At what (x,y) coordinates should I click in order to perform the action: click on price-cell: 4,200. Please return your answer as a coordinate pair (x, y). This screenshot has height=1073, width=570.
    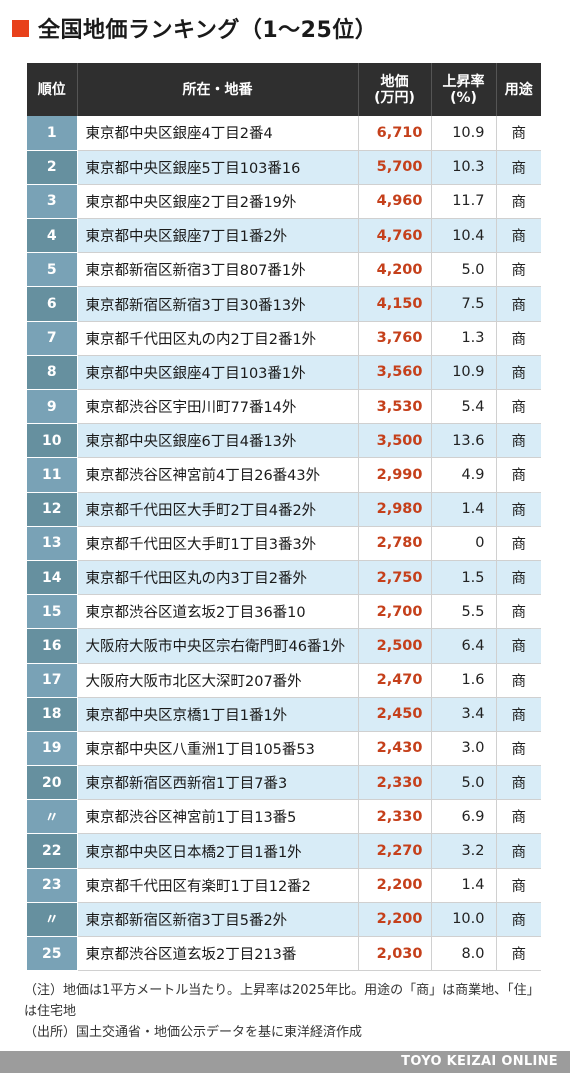
    Looking at the image, I should click on (395, 270).